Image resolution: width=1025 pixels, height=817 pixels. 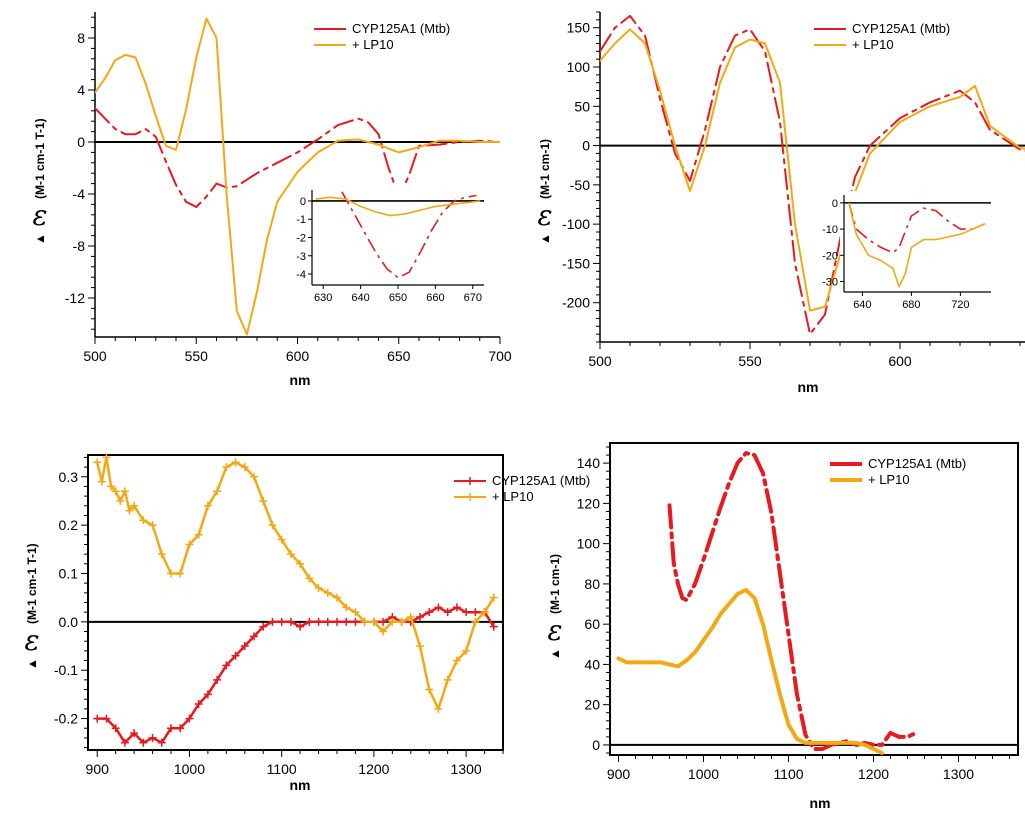 I want to click on y-tick-label: -100, so click(x=576, y=224).